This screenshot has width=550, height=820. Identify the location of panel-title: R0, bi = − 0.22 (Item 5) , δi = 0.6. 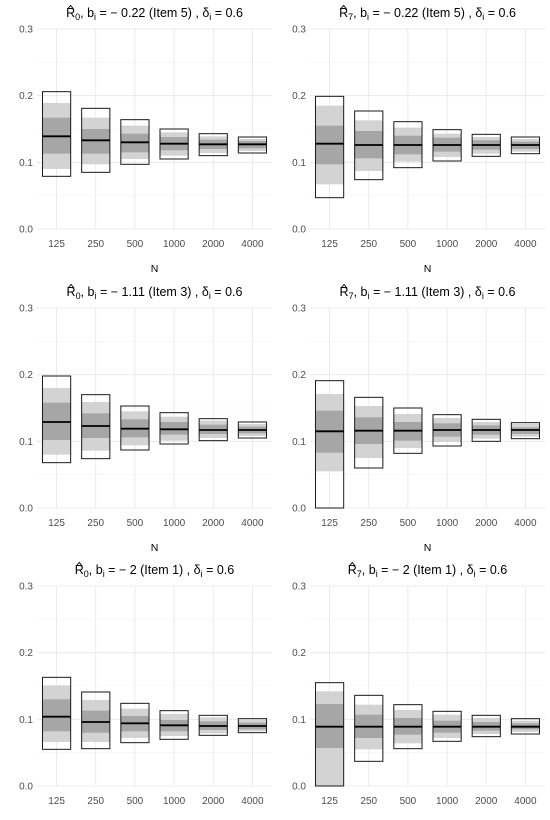
(154, 14).